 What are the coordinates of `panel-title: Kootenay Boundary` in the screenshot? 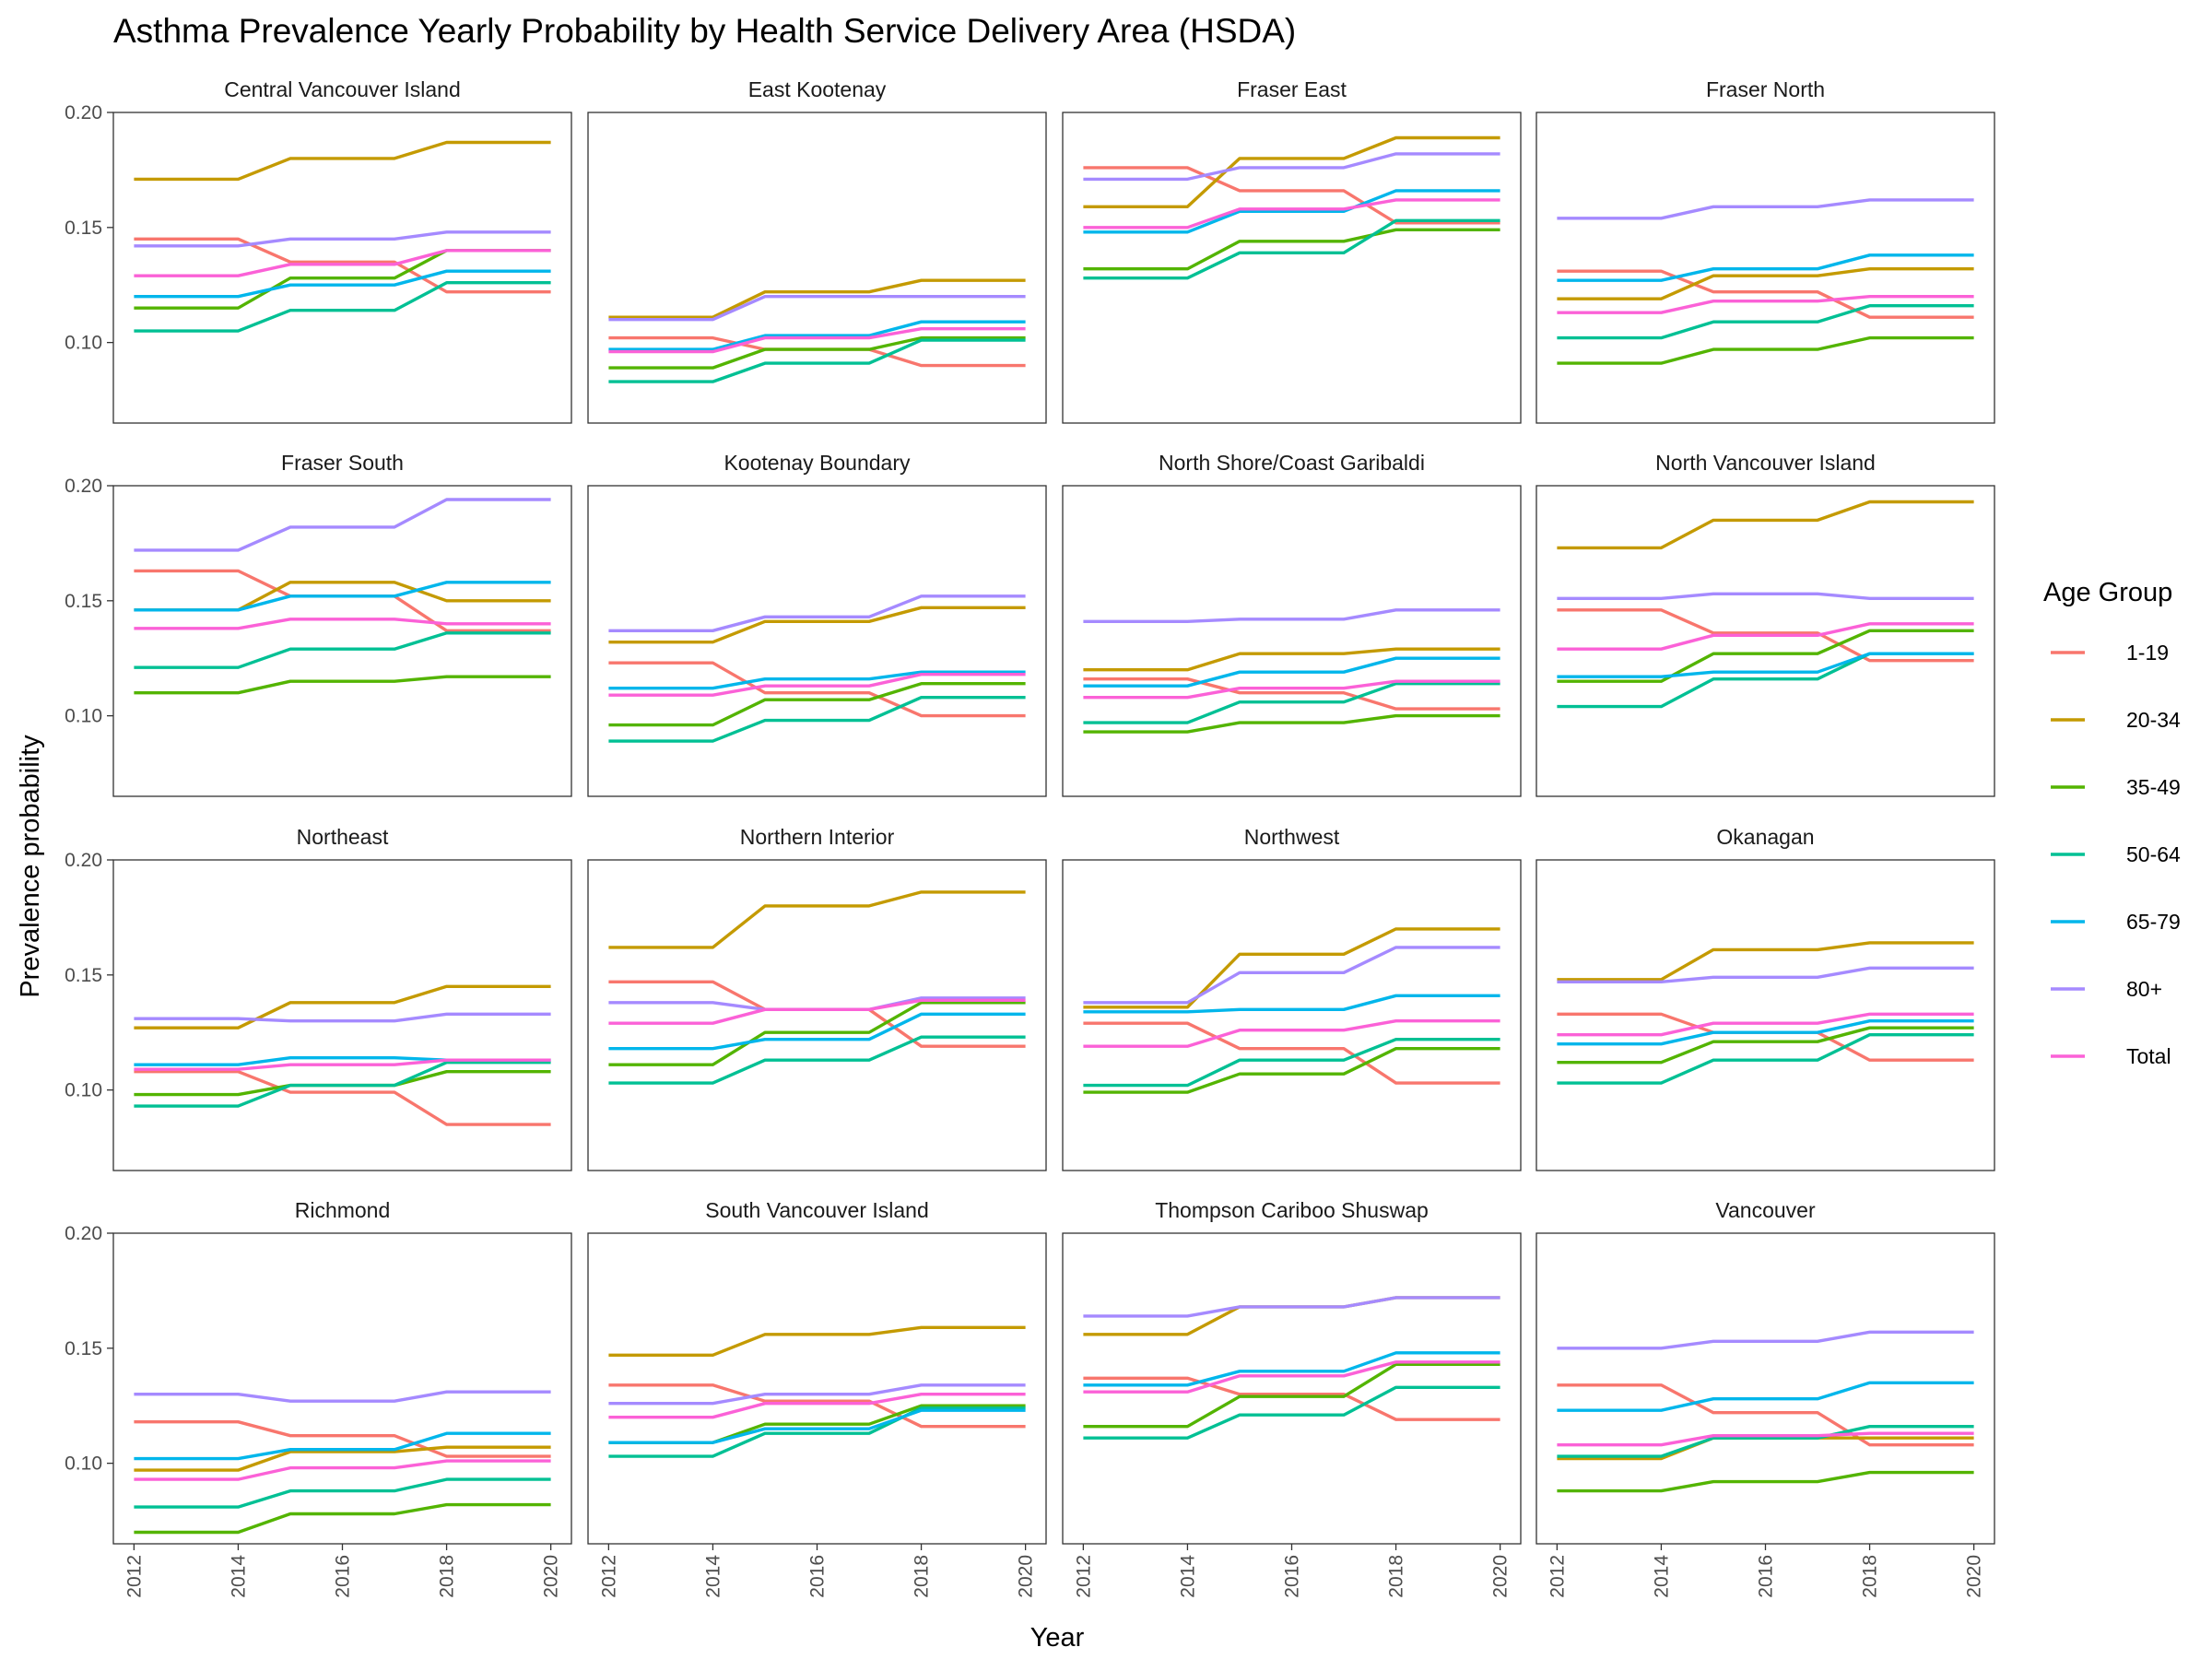 It's located at (817, 463).